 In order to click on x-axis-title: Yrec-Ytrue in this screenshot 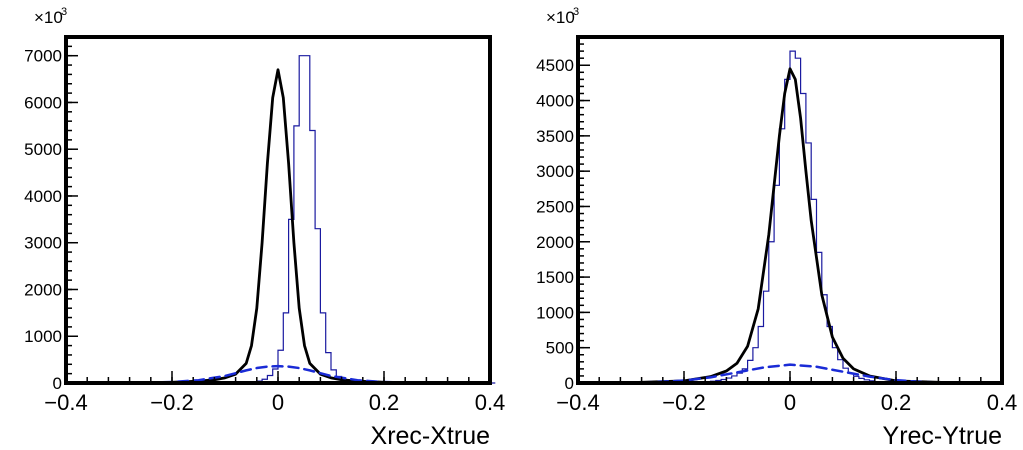, I will do `click(942, 436)`.